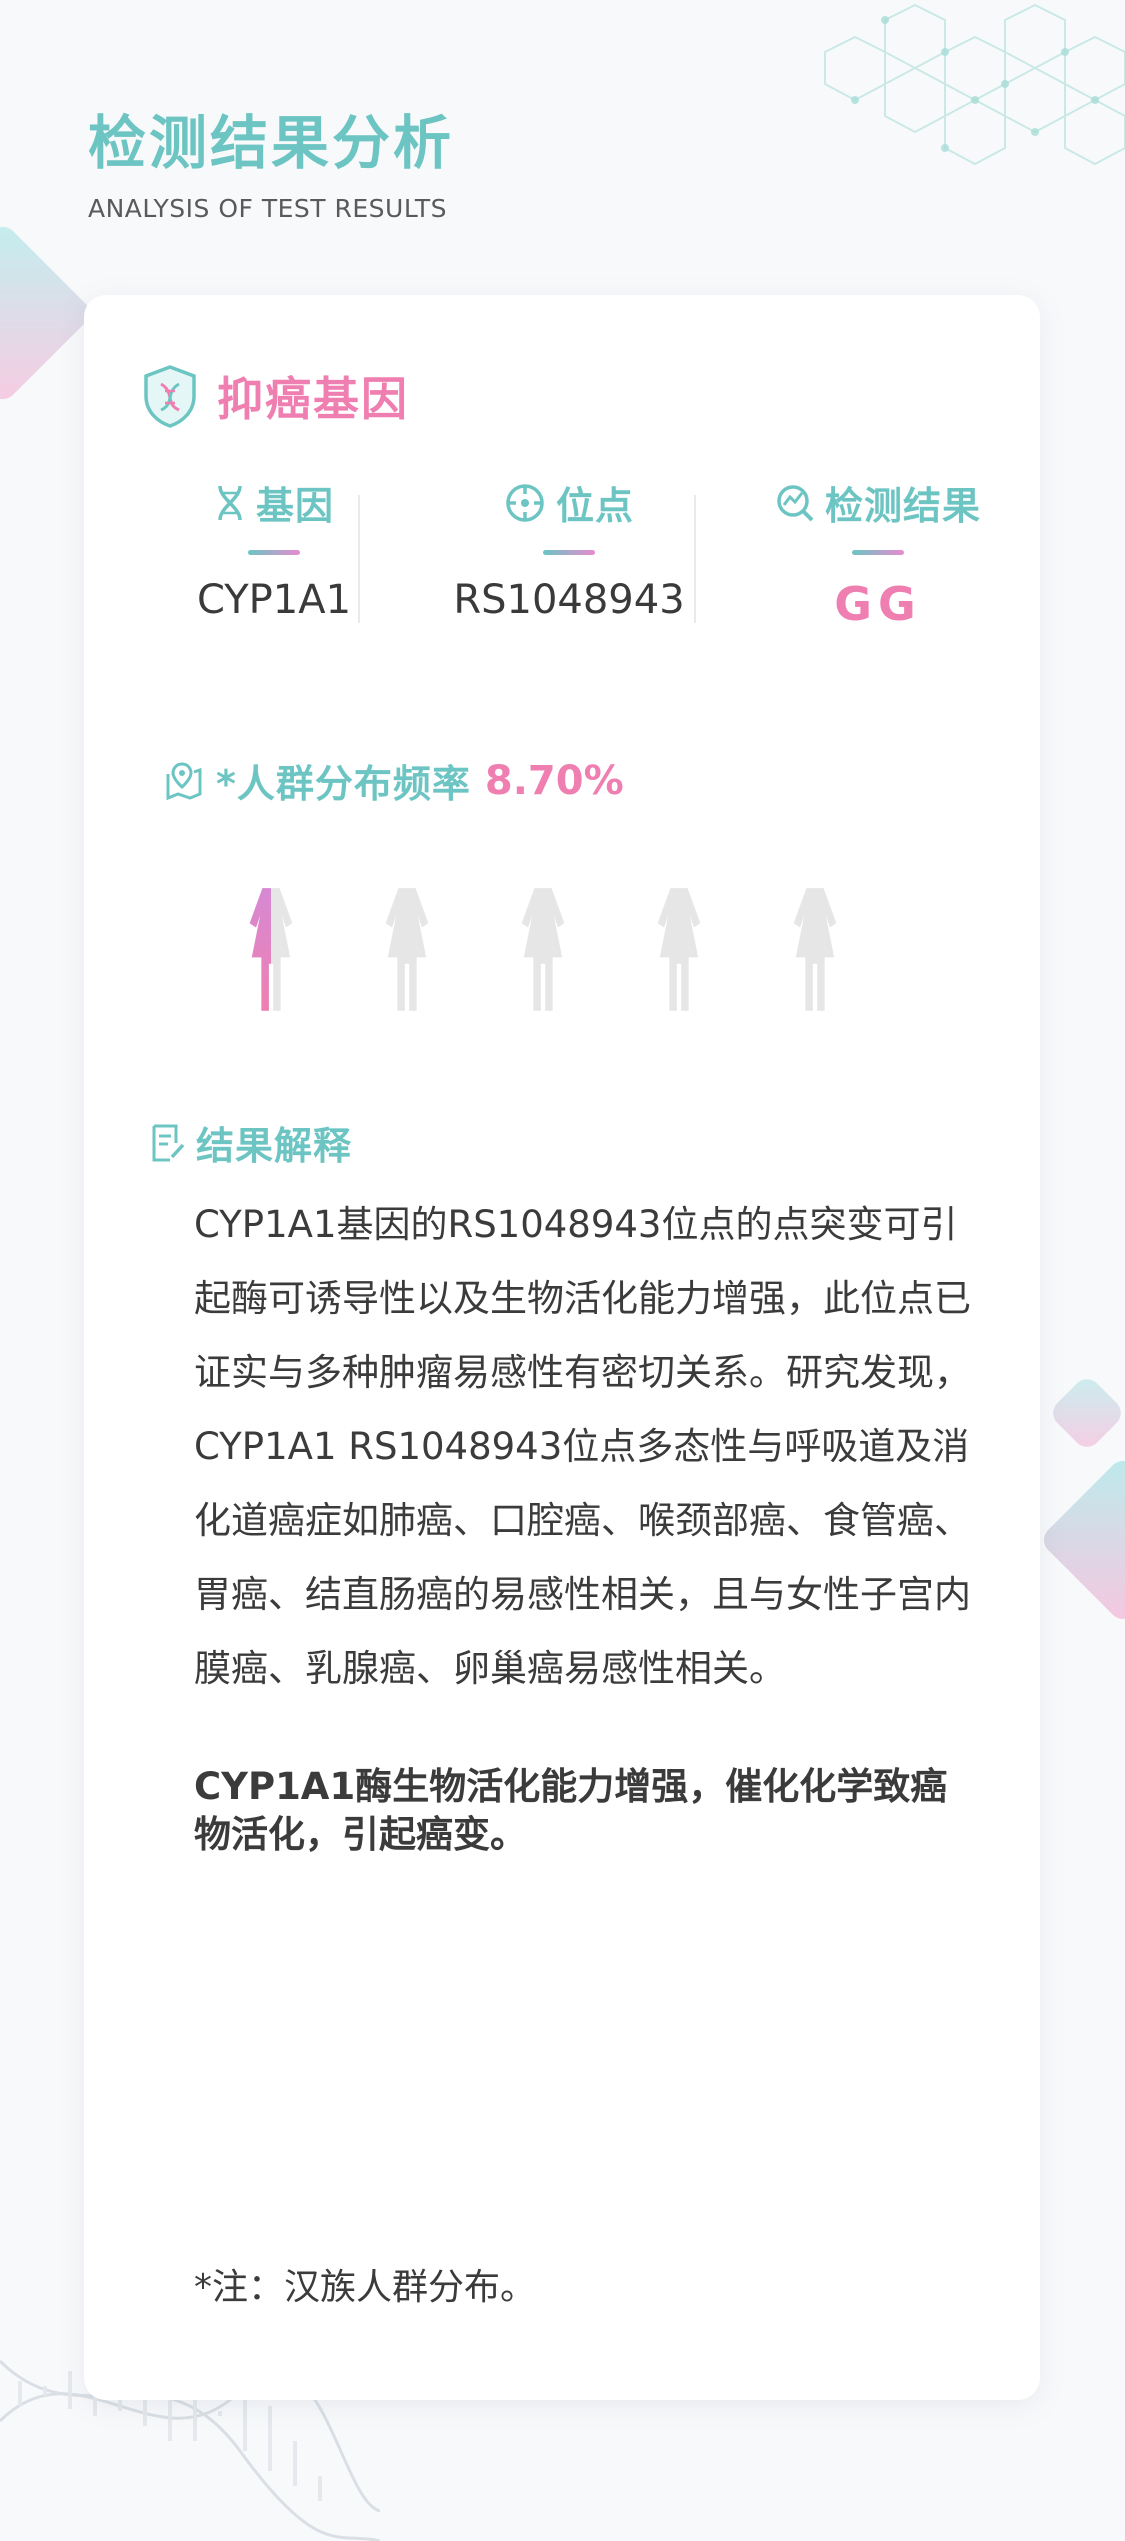 The height and width of the screenshot is (2541, 1125). I want to click on page-header: 检测结果分析 ANALYSIS OF TEST RESULTS, so click(271, 166).